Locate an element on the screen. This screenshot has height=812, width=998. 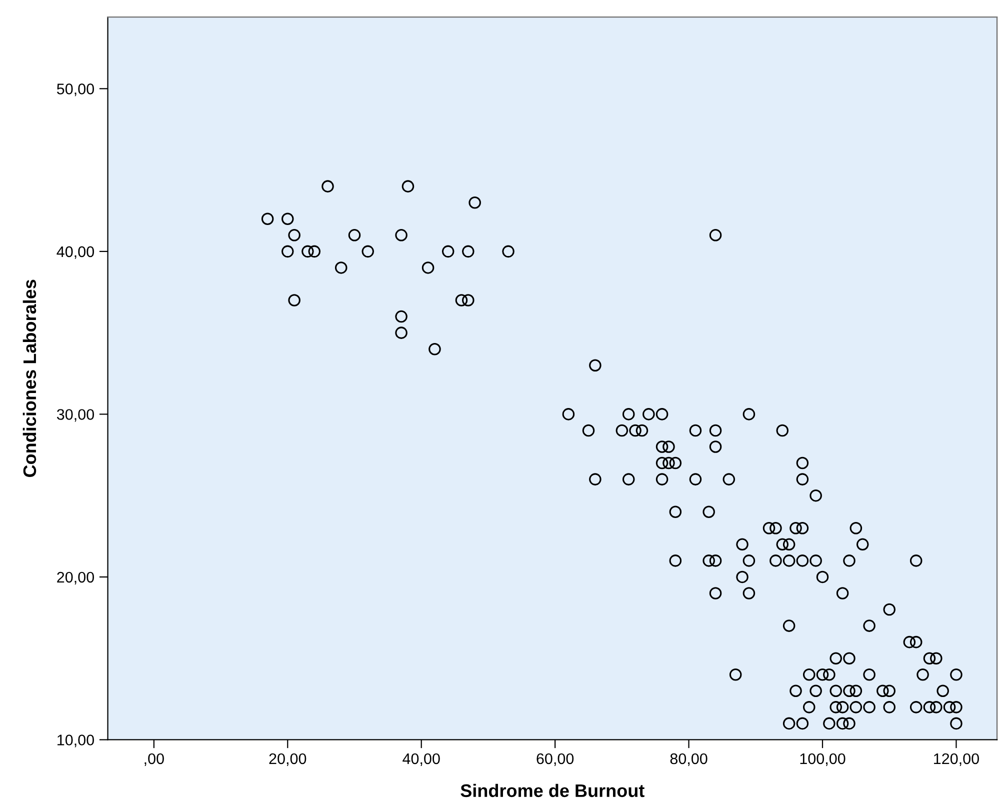
x-axis-title: Sindrome de Burnout is located at coordinates (552, 791).